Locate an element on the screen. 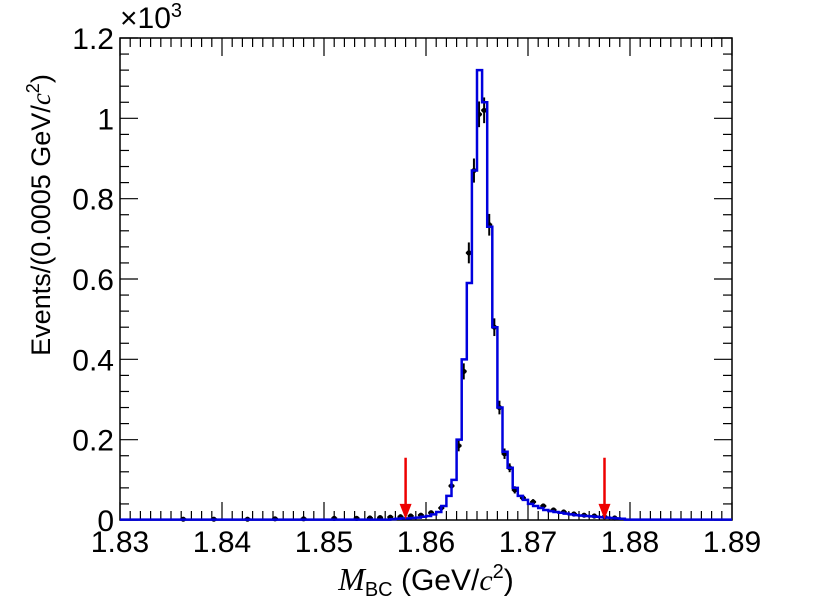 This screenshot has width=814, height=610. x-tick-label: 1.89 is located at coordinates (732, 542).